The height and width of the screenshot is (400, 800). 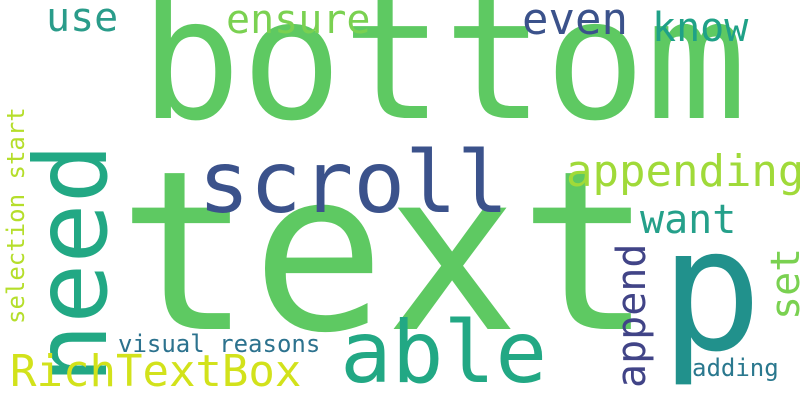 I want to click on word-visual-reasons: visual reasons, so click(x=219, y=344).